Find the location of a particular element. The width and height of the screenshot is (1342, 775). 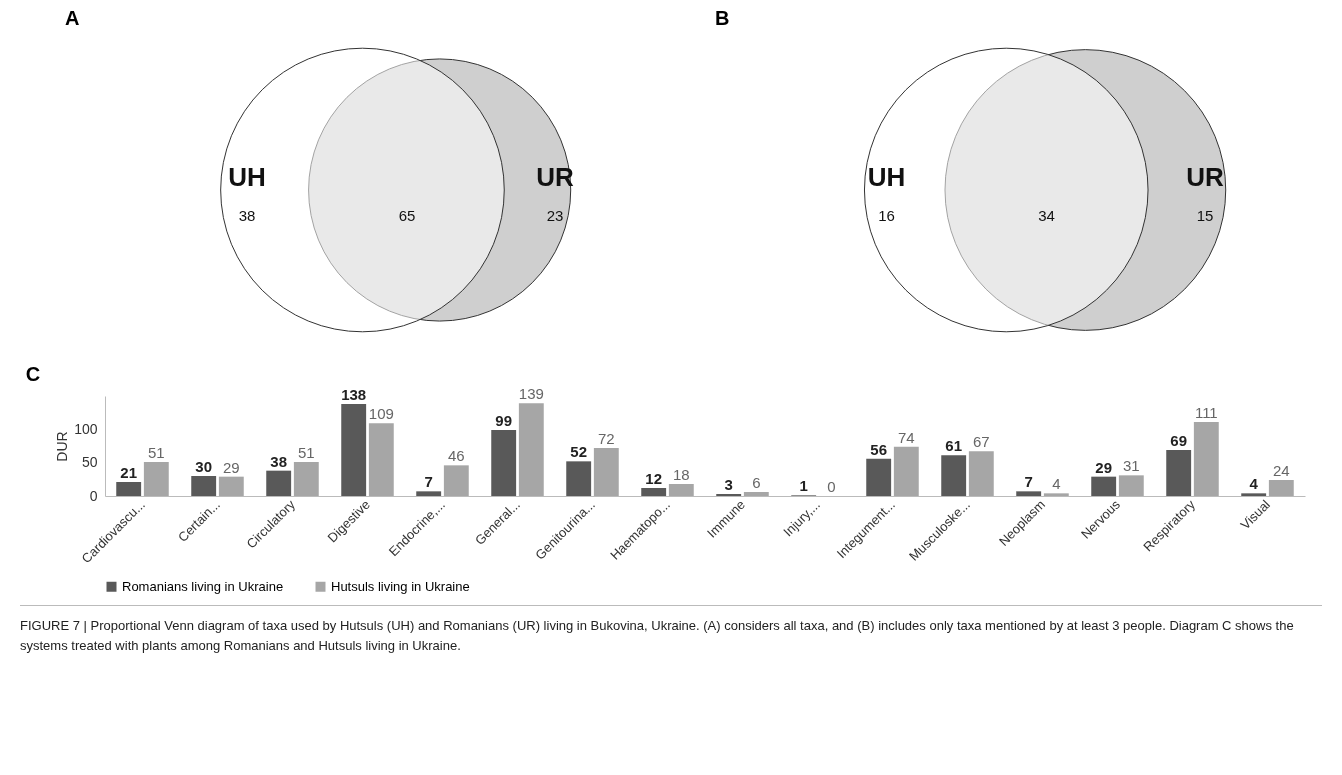

data-label: 0 is located at coordinates (831, 486).